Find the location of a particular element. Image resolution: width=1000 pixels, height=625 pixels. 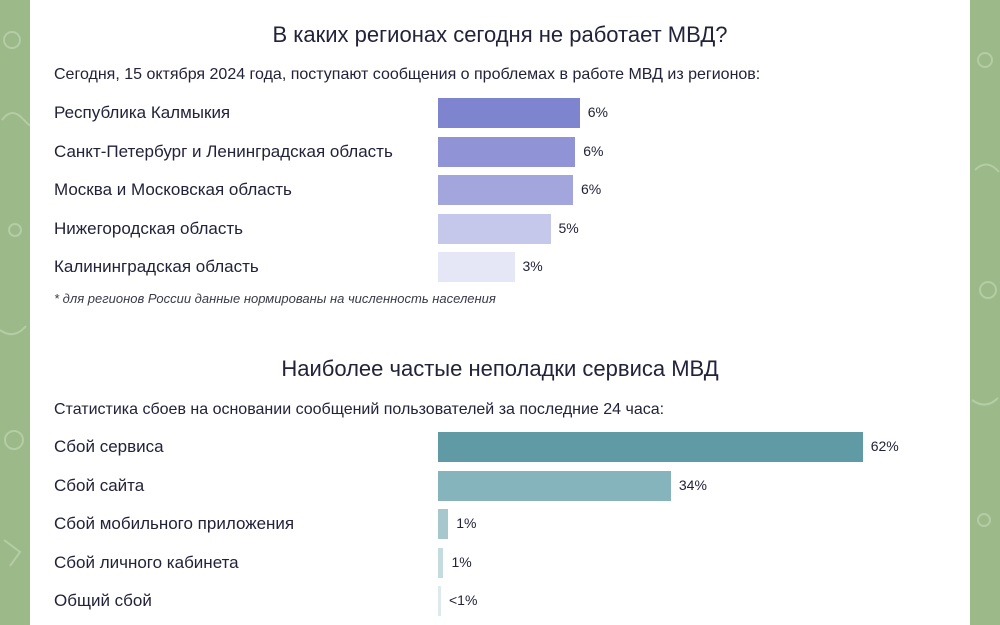

issue-value-label: 34% is located at coordinates (692, 484).